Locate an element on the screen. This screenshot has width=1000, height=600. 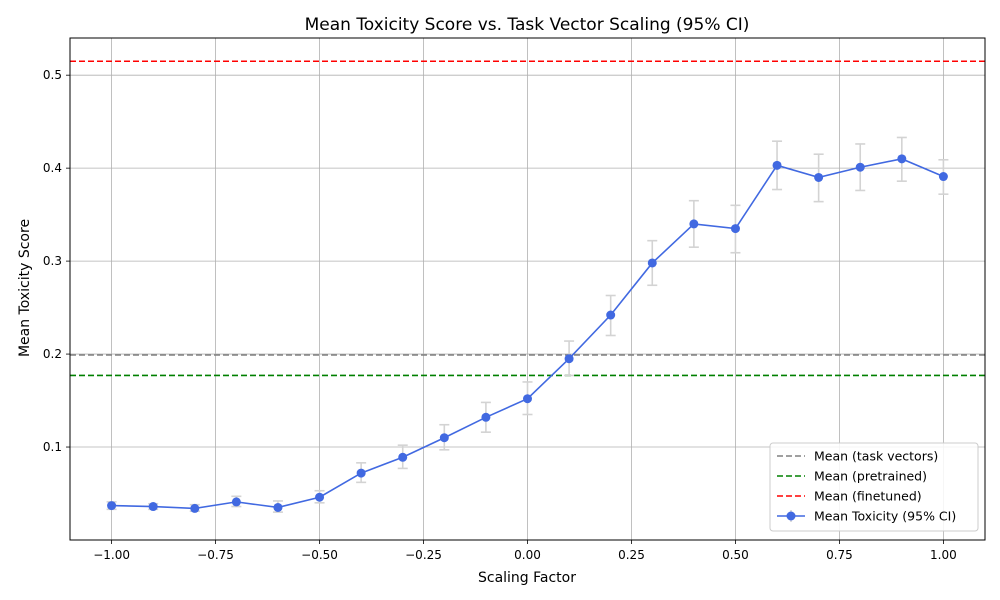
legend-label: Mean Toxicity (95% CI) is located at coordinates (885, 516).